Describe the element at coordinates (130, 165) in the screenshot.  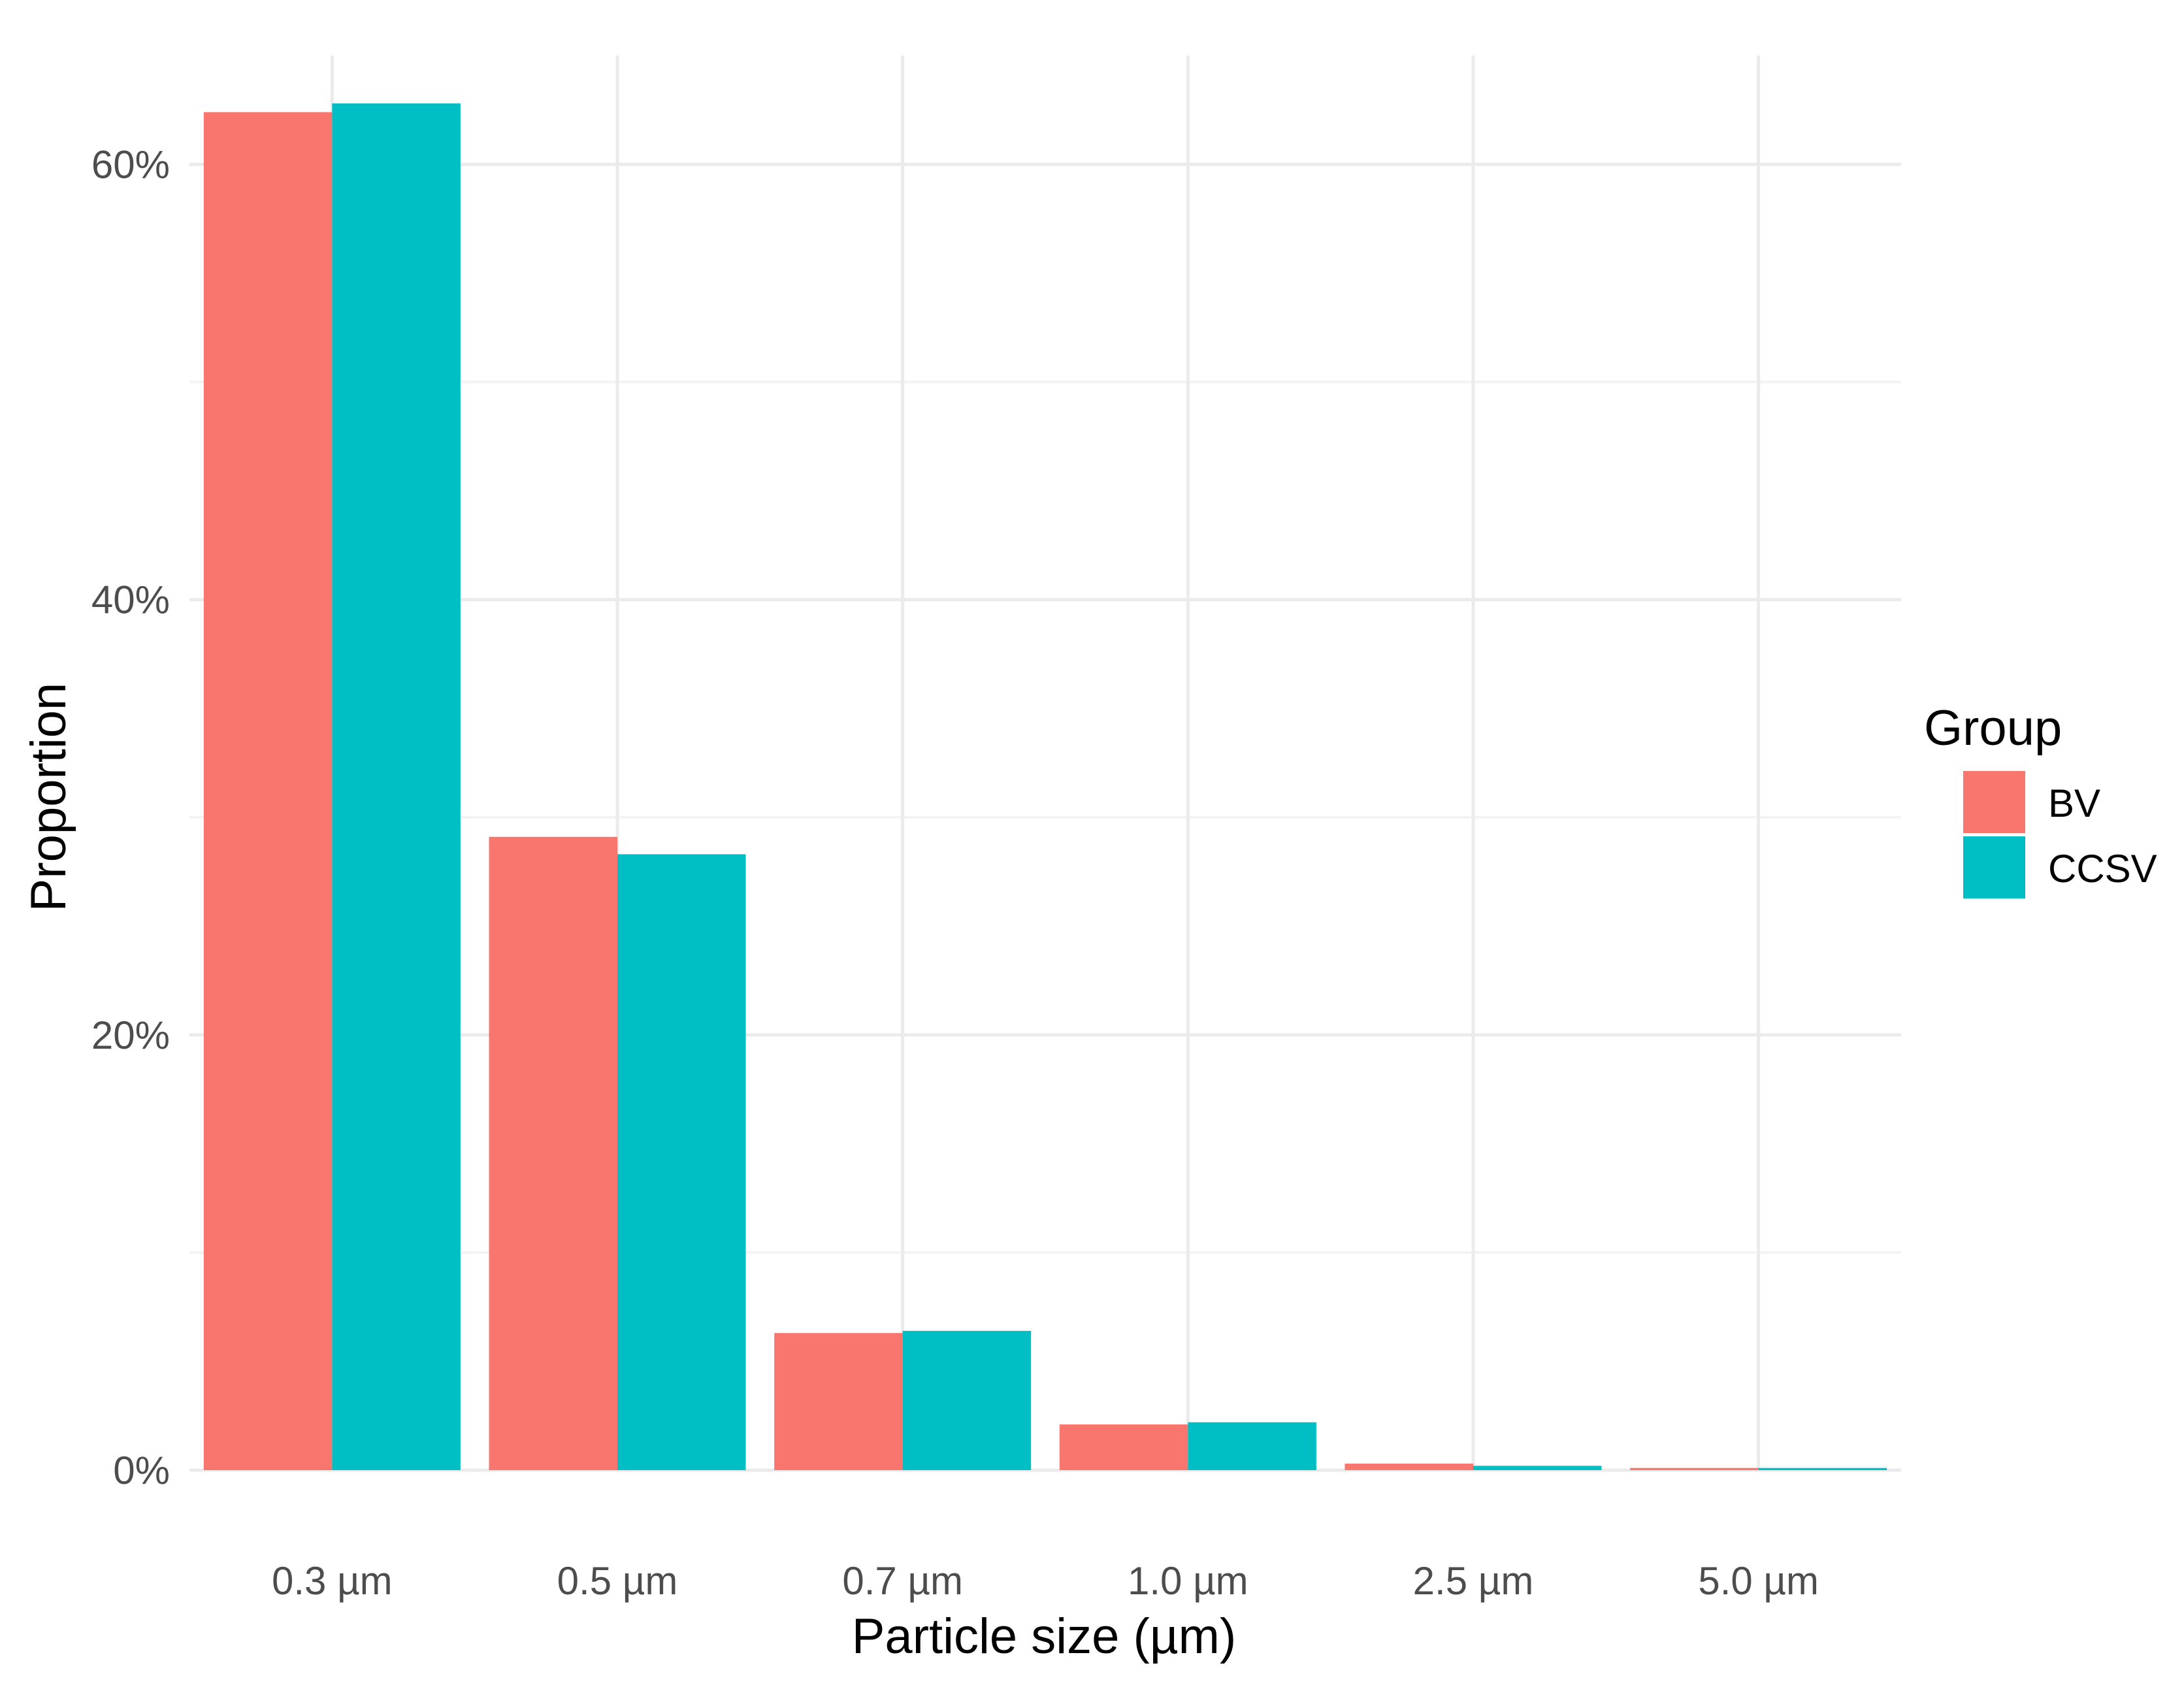
I see `y-tick-label: 60%` at that location.